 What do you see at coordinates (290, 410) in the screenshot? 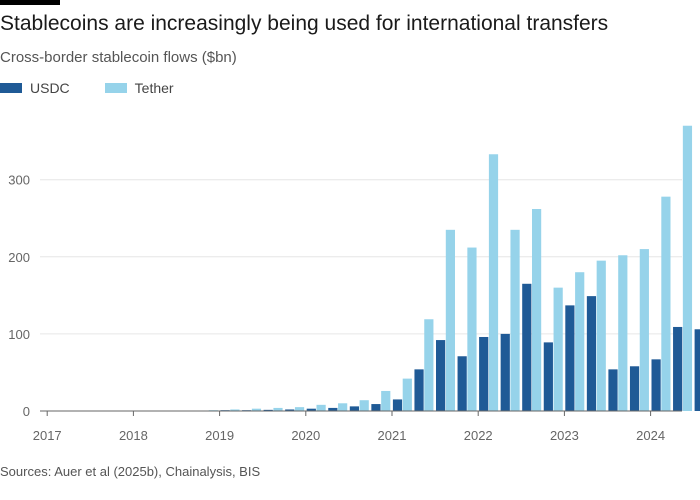
I see `bar-usdc-2019Q4` at bounding box center [290, 410].